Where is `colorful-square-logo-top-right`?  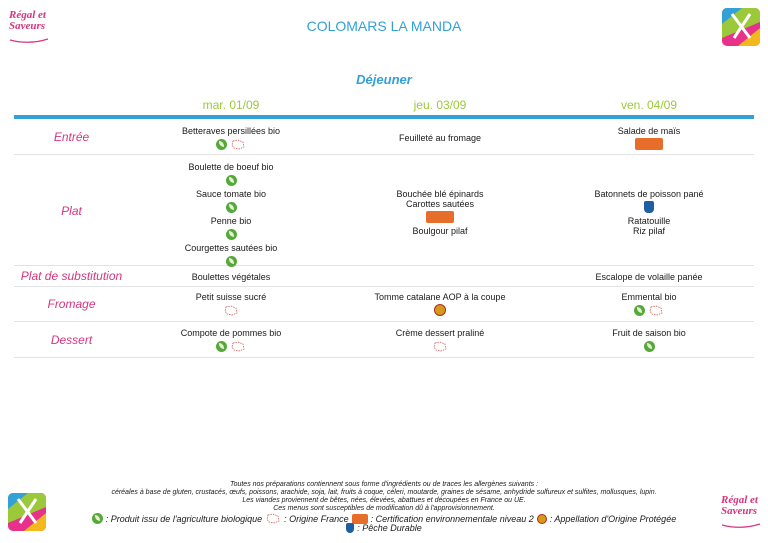 colorful-square-logo-top-right is located at coordinates (741, 27).